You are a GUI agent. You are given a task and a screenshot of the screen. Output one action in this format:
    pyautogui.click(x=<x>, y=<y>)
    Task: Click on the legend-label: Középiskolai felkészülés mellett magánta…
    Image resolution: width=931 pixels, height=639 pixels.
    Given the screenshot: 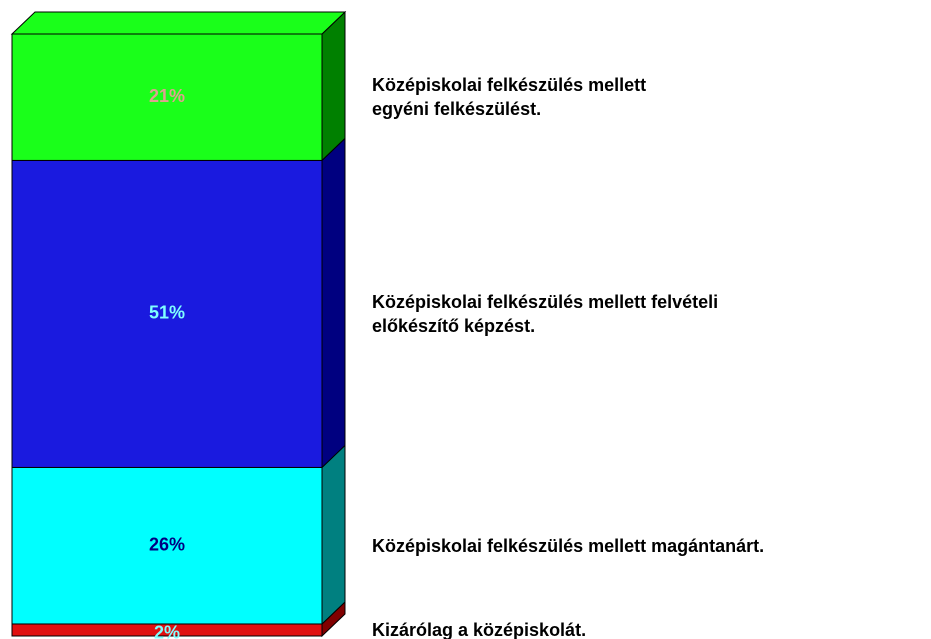 What is the action you would take?
    pyautogui.click(x=568, y=545)
    